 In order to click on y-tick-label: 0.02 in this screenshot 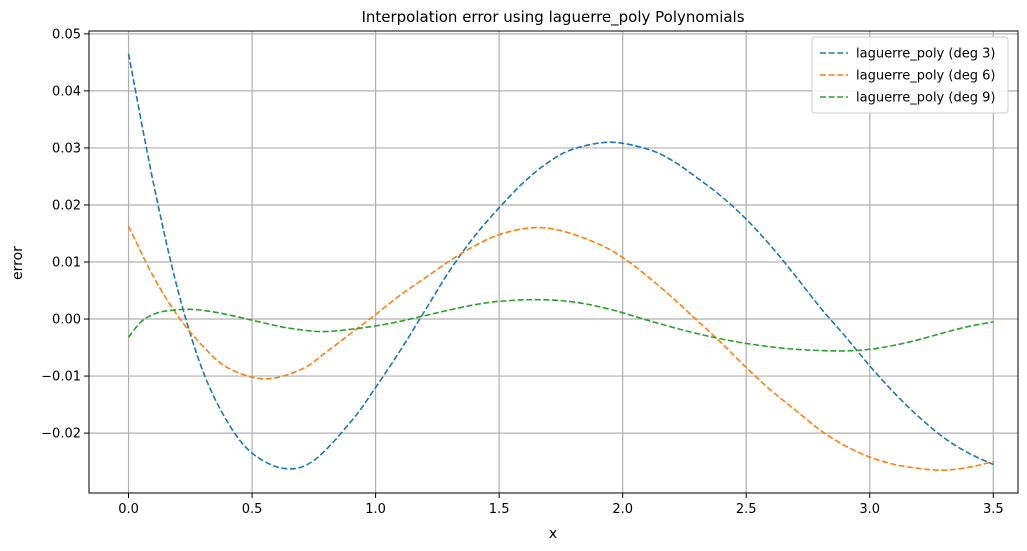, I will do `click(66, 205)`.